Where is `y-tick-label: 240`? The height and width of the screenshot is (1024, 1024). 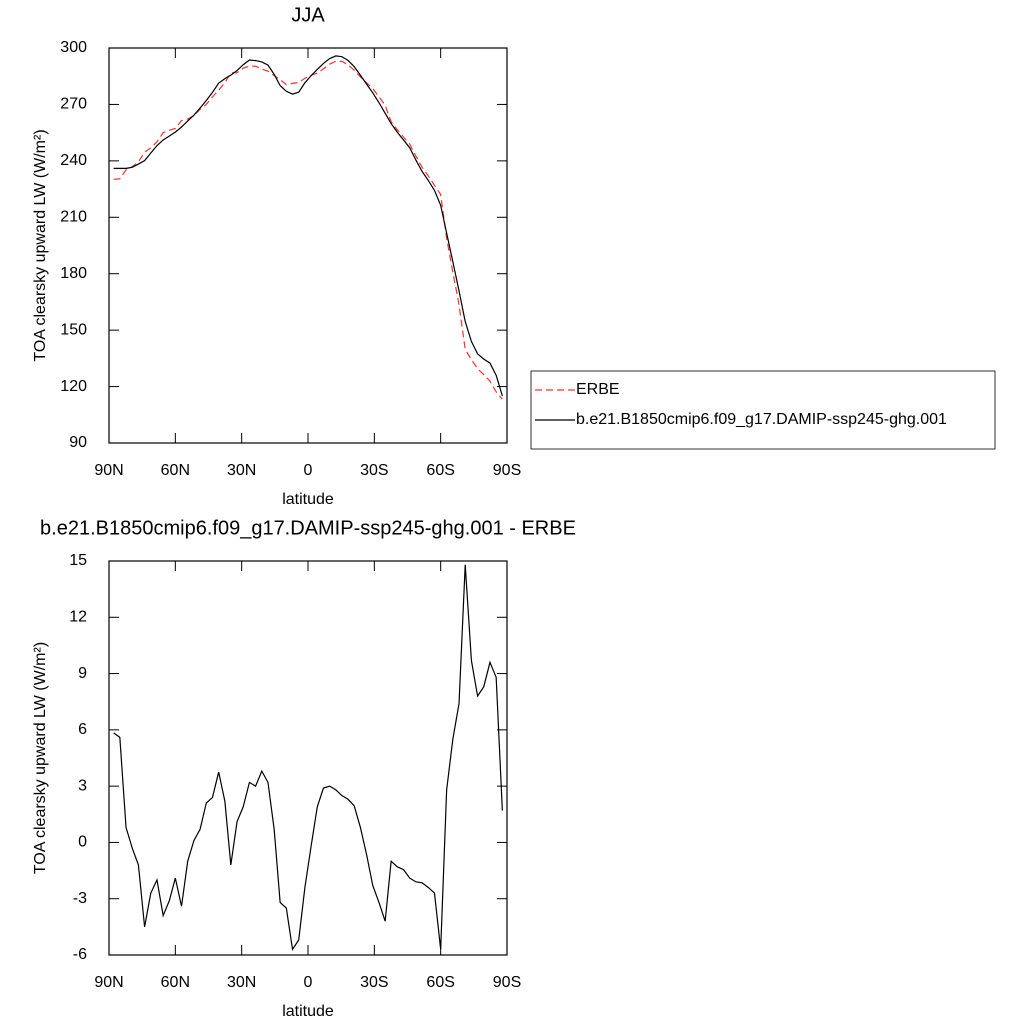
y-tick-label: 240 is located at coordinates (73, 160).